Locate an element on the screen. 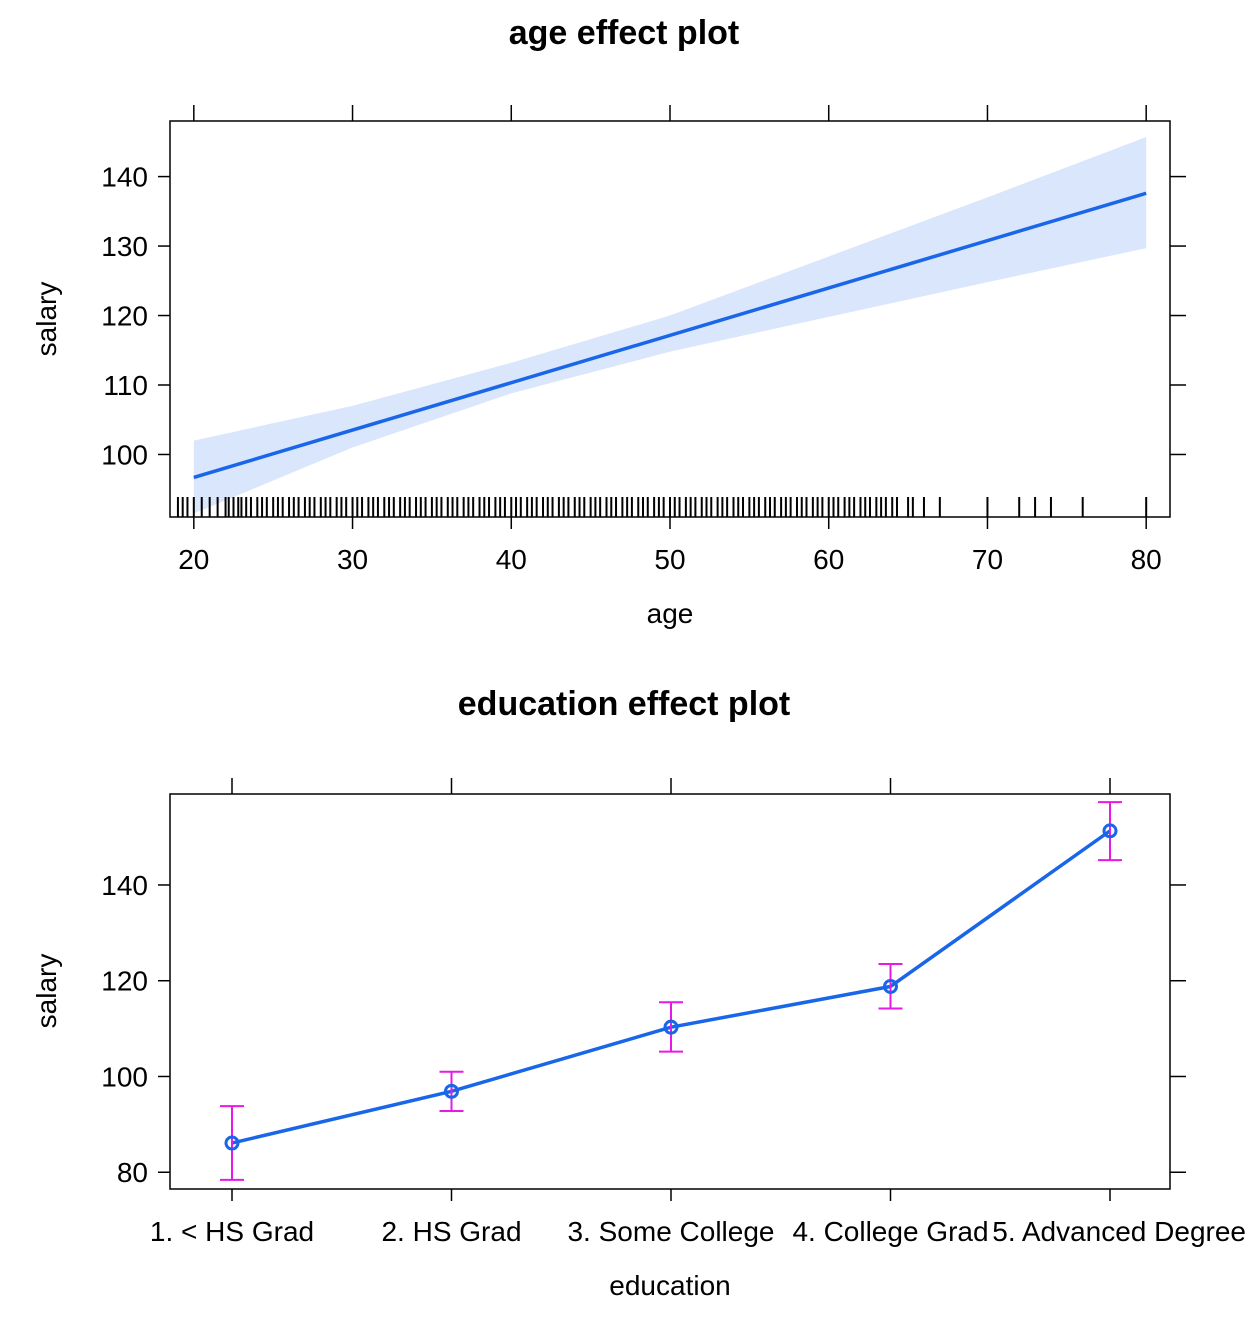 This screenshot has width=1248, height=1344. x-tick-label: 40 is located at coordinates (511, 559).